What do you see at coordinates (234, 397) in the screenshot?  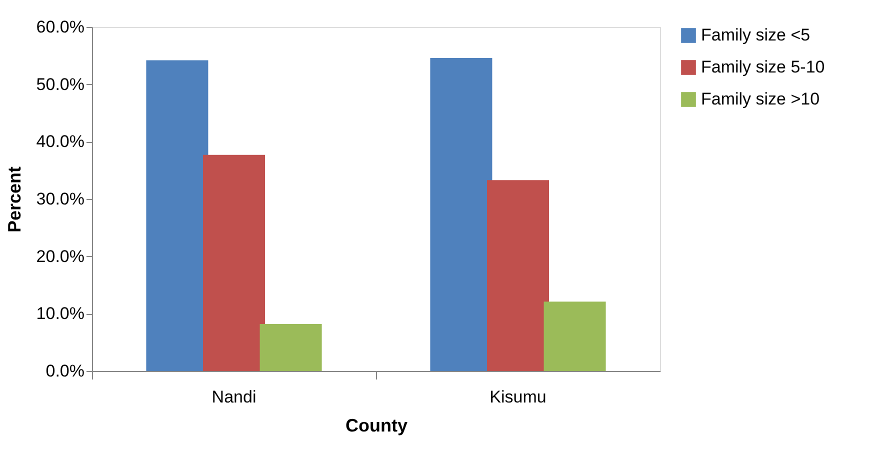 I see `x-tick-label: Nandi` at bounding box center [234, 397].